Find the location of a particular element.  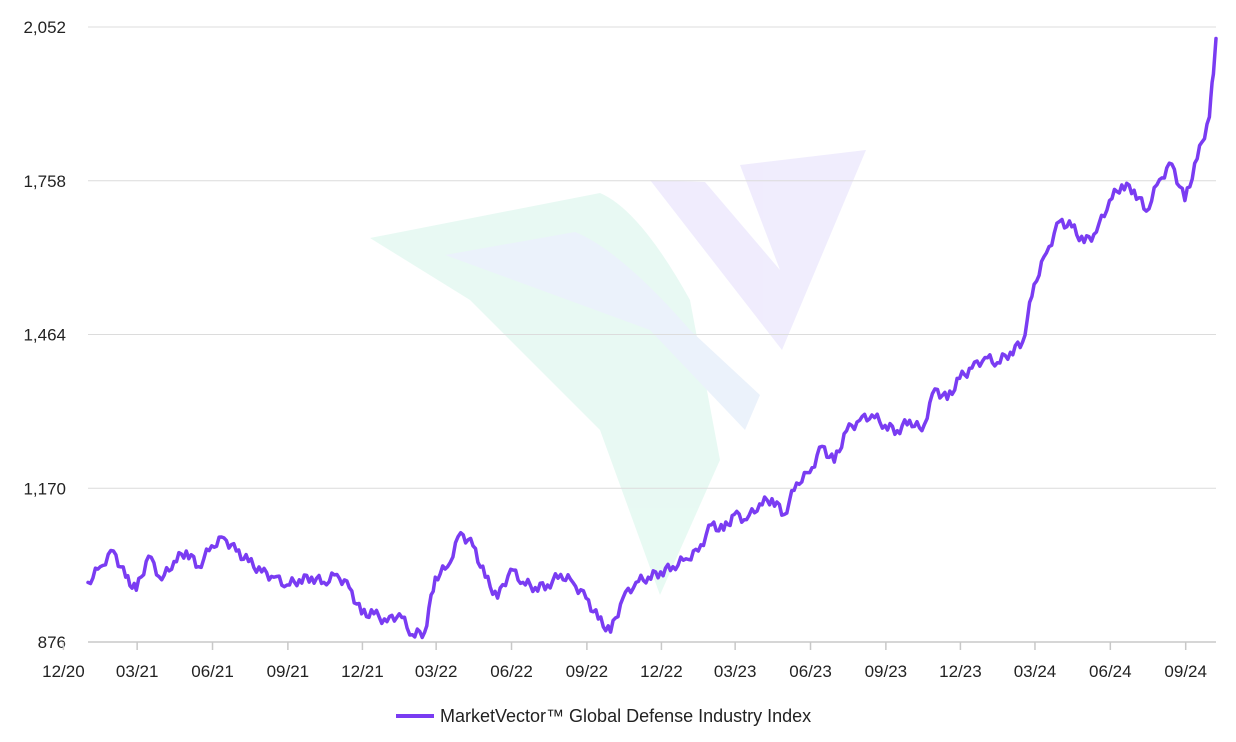

y-tick-label: 1,170 is located at coordinates (44, 488).